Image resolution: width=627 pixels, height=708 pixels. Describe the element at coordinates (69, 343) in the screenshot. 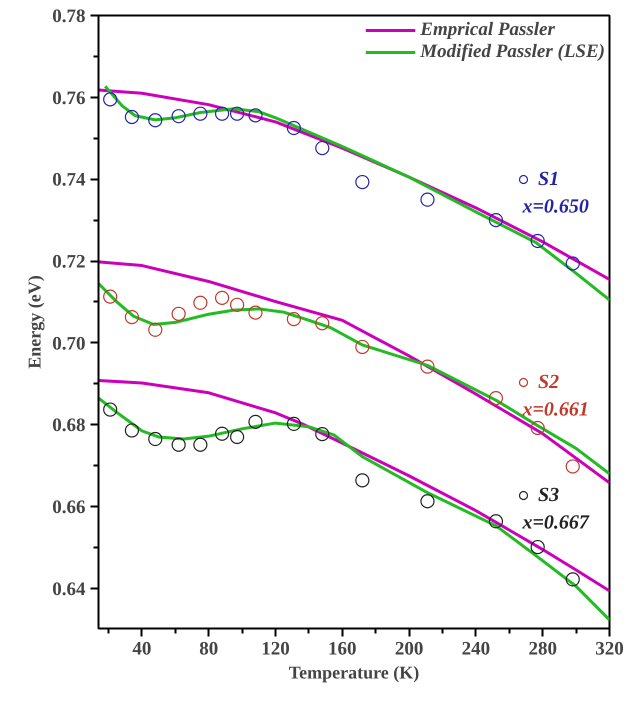

I see `y-tick-label: 0.70` at that location.